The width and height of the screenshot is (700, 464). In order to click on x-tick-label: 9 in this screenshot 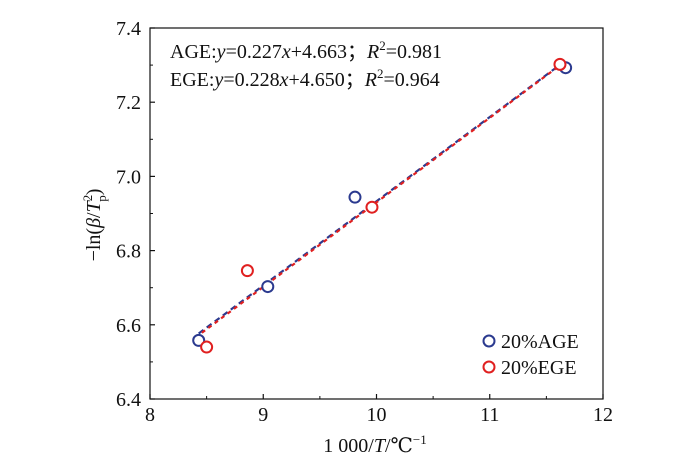, I will do `click(263, 415)`.